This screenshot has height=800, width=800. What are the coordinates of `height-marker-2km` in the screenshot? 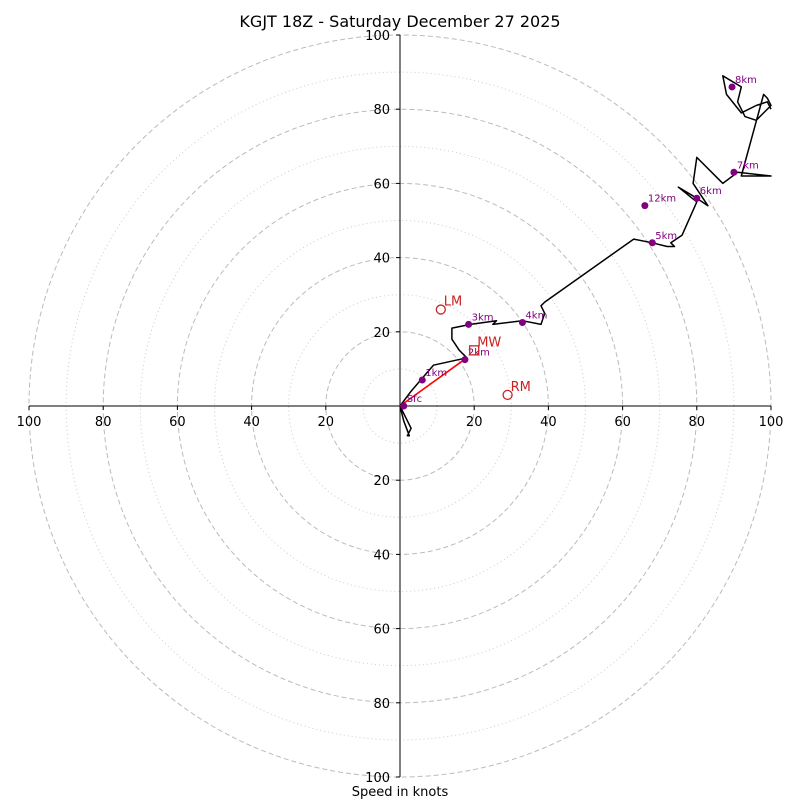 It's located at (465, 360).